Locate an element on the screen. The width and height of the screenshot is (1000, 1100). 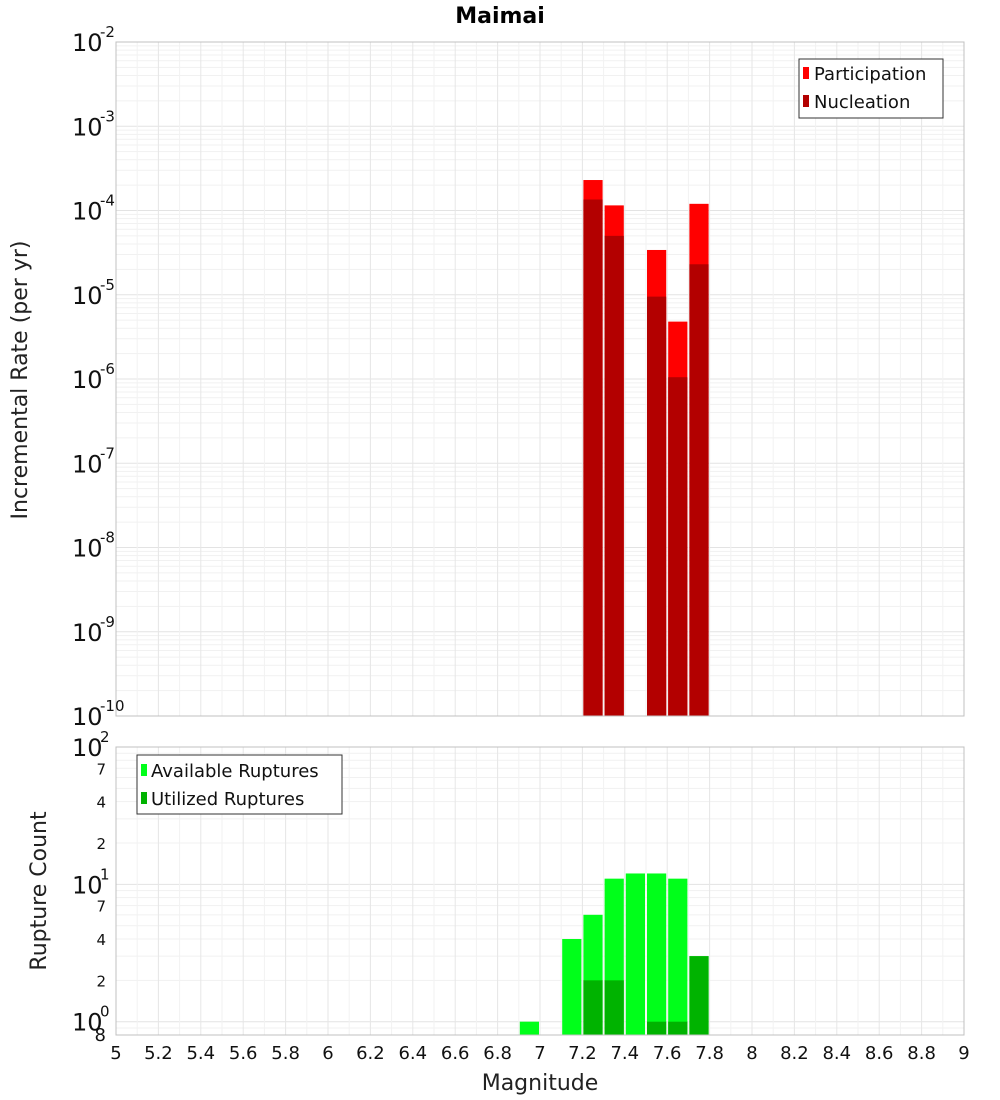
y-tick-label: 10⁻⁸ is located at coordinates (93, 546).